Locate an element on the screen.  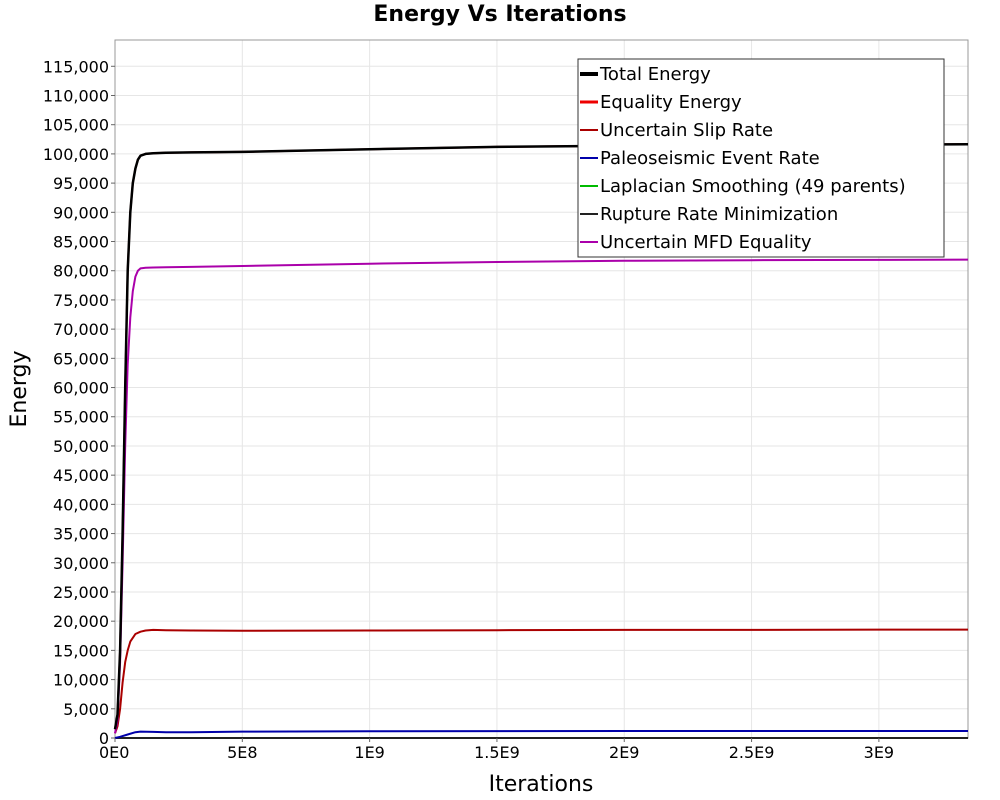
x-tick-label: 0E0 is located at coordinates (114, 752).